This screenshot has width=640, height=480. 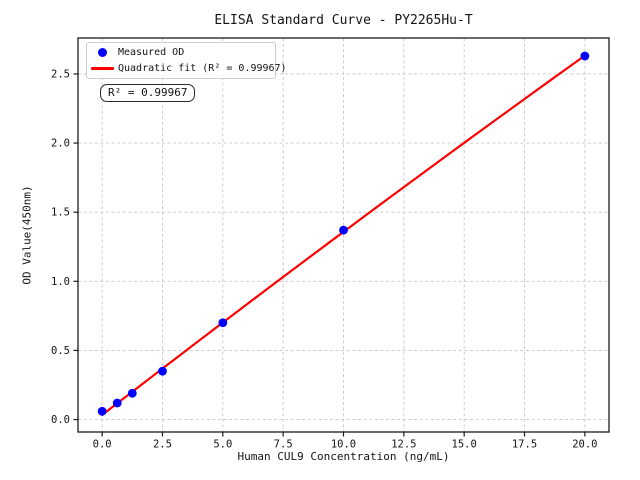 I want to click on legend-entry-measured-od: Measured OD, so click(x=181, y=52).